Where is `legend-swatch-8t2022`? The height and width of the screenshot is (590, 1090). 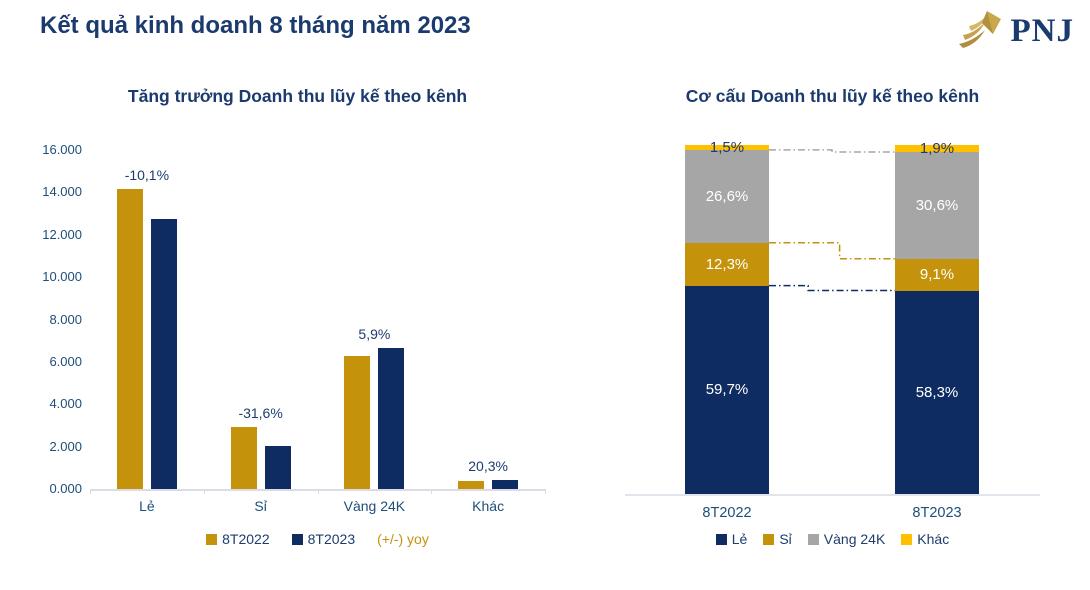
legend-swatch-8t2022 is located at coordinates (212, 539).